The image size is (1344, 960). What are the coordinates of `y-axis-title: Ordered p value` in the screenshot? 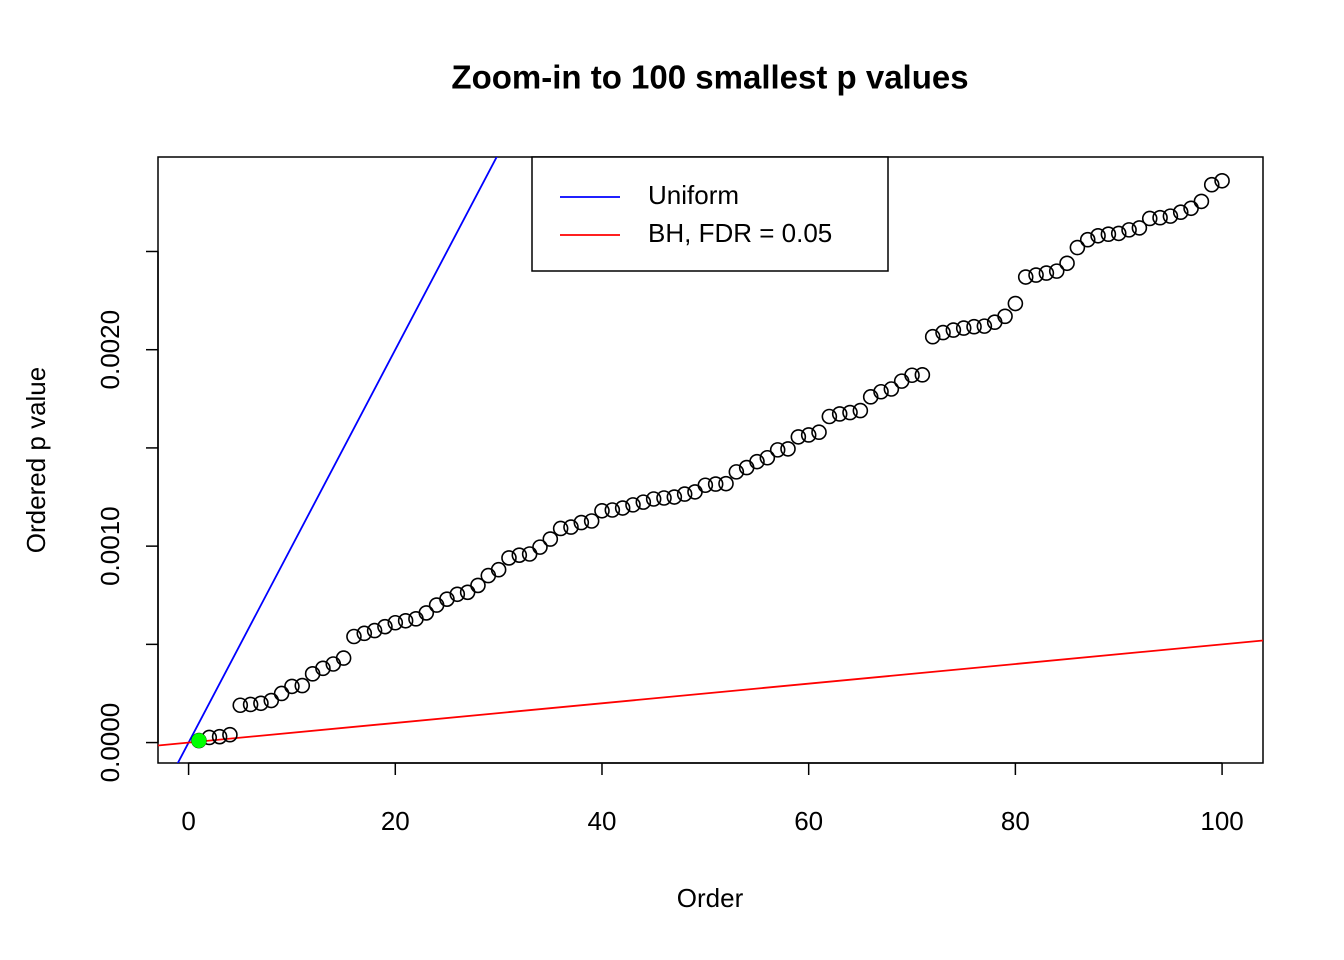 It's located at (36, 460).